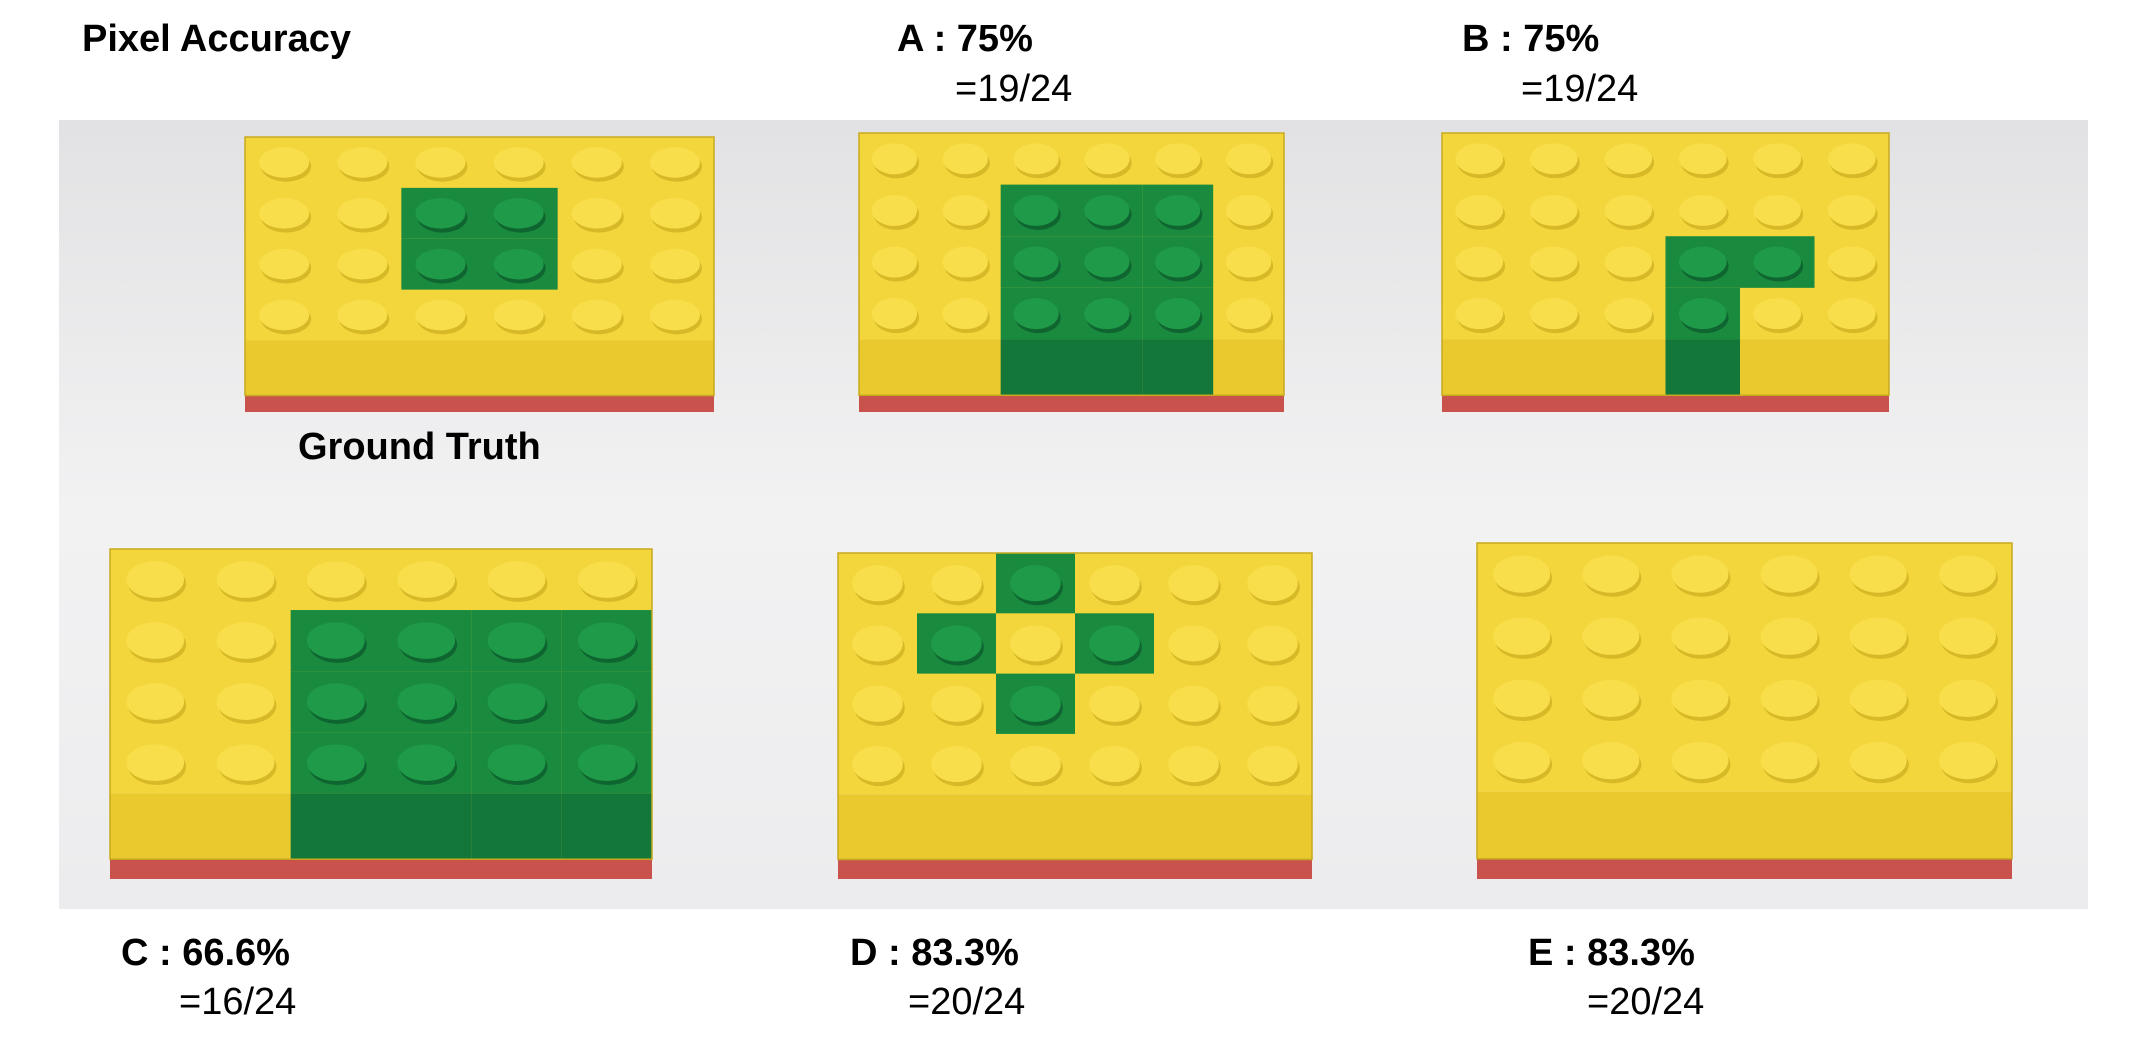 The height and width of the screenshot is (1040, 2143). What do you see at coordinates (216, 39) in the screenshot?
I see `title: Pixel Accuracy` at bounding box center [216, 39].